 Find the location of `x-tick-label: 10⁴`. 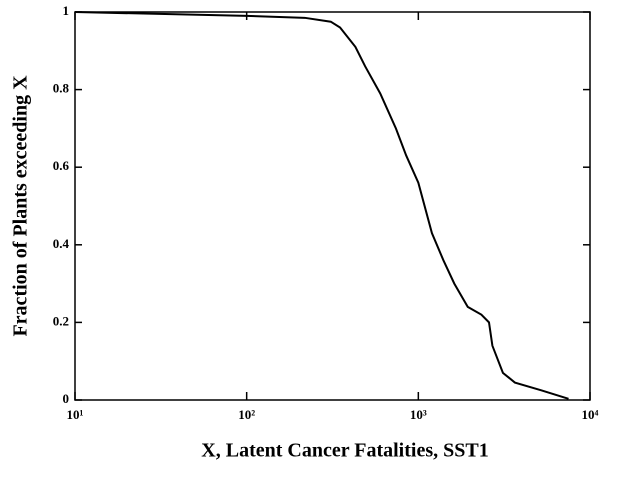

x-tick-label: 10⁴ is located at coordinates (590, 414).